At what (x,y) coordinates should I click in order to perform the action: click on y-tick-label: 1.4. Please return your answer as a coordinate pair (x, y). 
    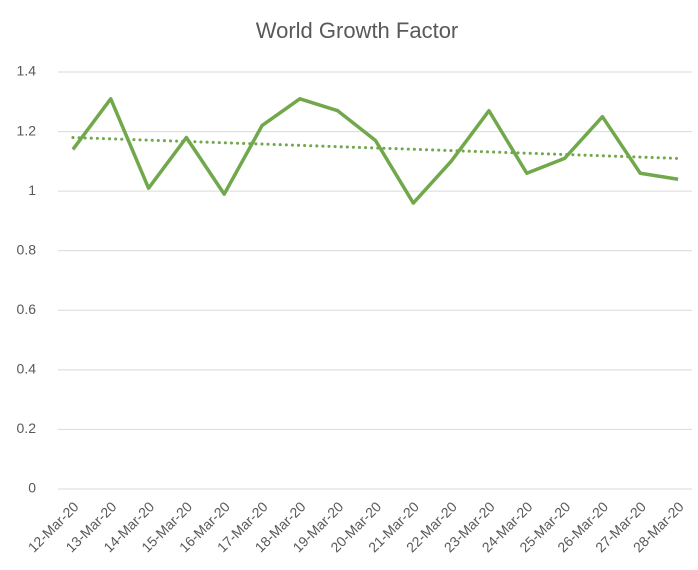
    Looking at the image, I should click on (27, 71).